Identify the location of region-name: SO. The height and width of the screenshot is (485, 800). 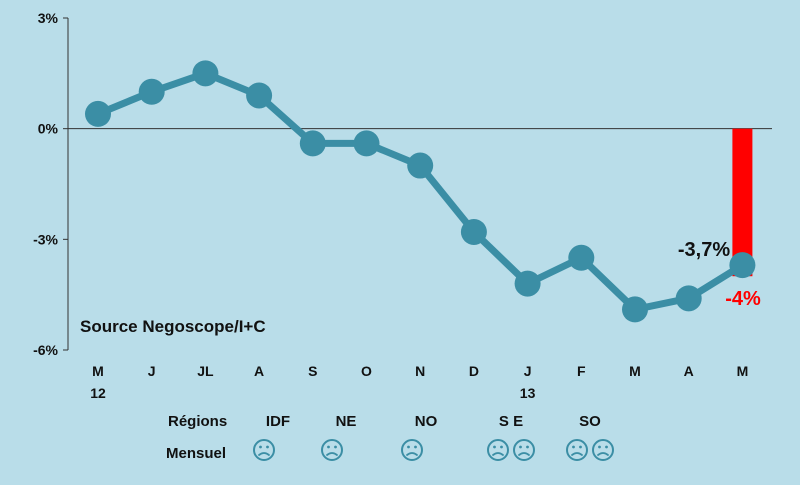
(590, 421).